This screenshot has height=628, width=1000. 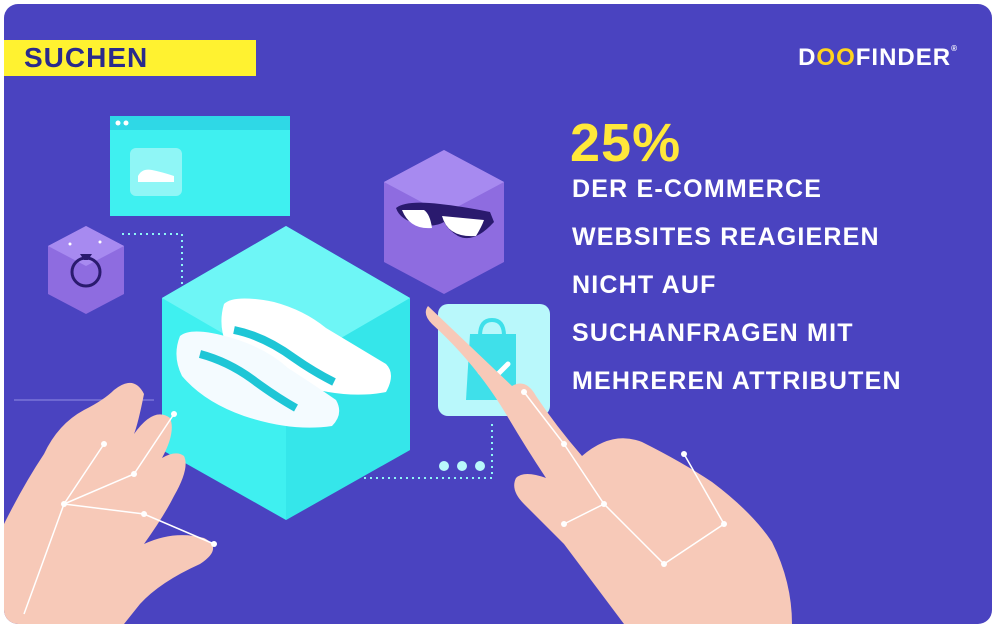 What do you see at coordinates (697, 189) in the screenshot?
I see `headline-line: DER E-COMMERCE` at bounding box center [697, 189].